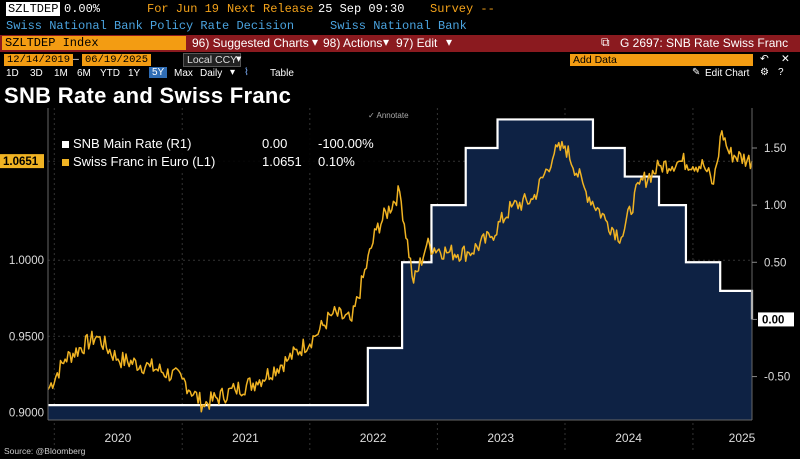  Describe the element at coordinates (775, 149) in the screenshot. I see `right-tick-label: 1.50` at that location.